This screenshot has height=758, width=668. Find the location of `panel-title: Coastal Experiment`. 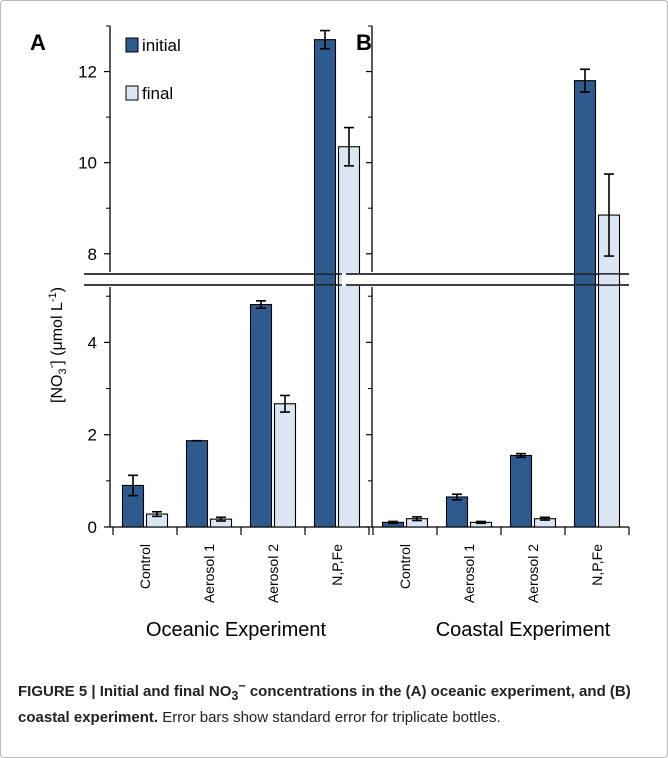

panel-title: Coastal Experiment is located at coordinates (523, 630).